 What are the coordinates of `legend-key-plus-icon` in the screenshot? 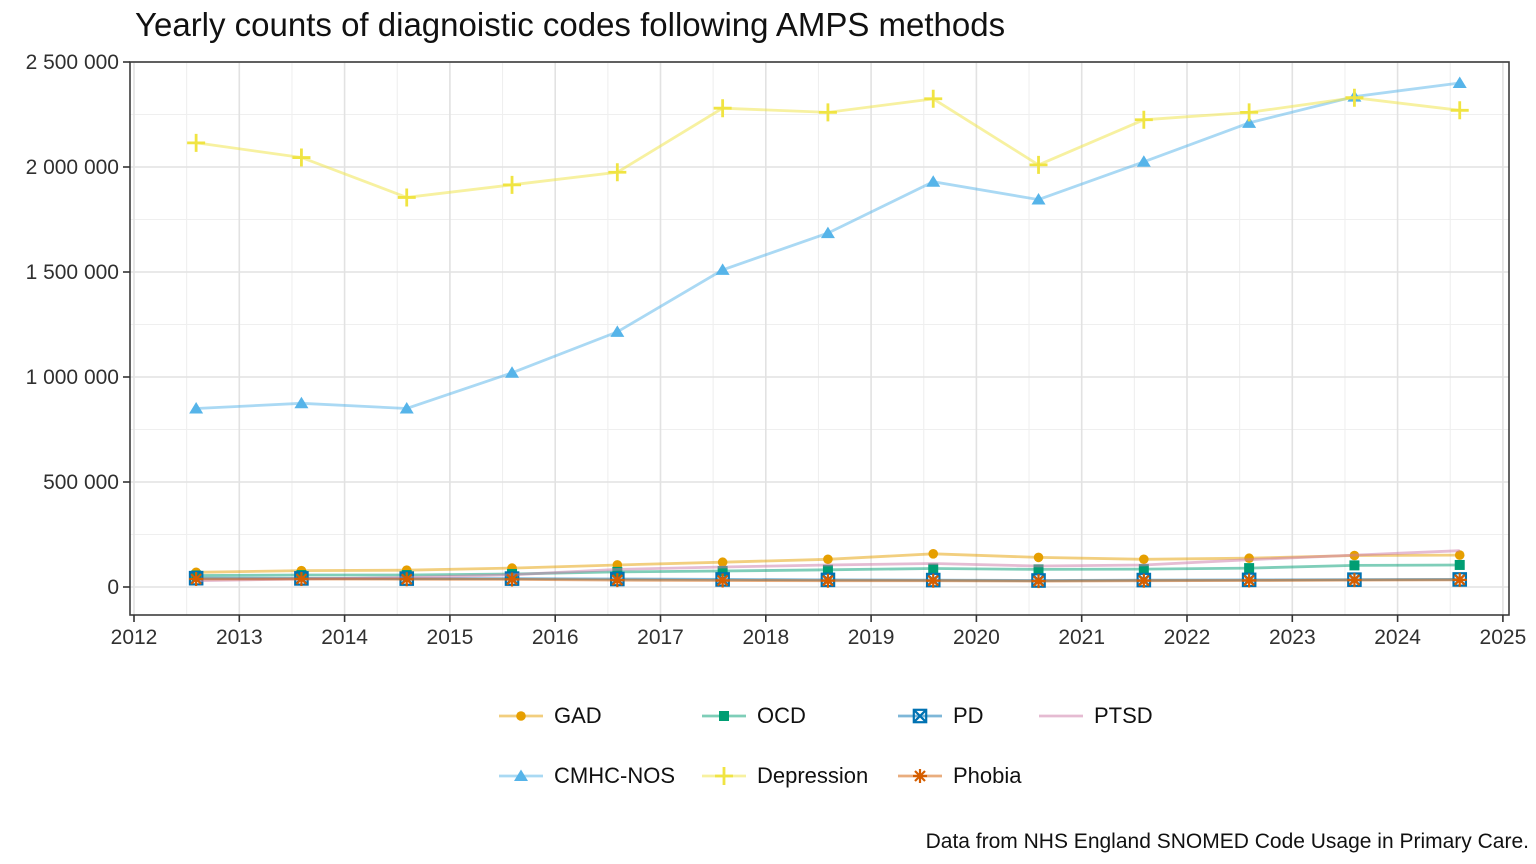 It's located at (724, 776).